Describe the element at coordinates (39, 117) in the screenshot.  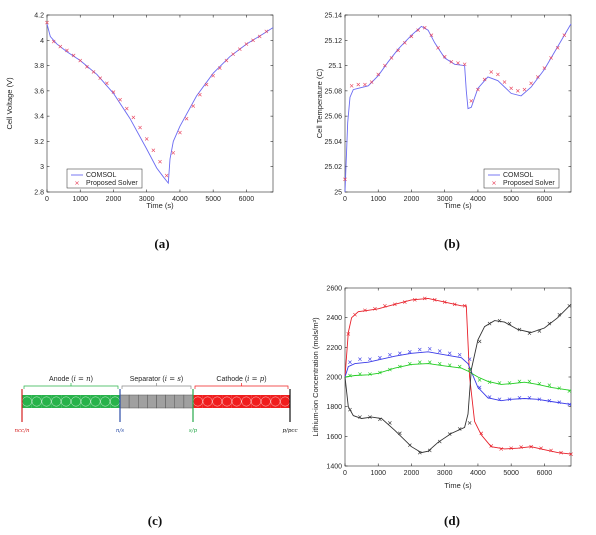
I see `y-tick-label: 3.4` at that location.